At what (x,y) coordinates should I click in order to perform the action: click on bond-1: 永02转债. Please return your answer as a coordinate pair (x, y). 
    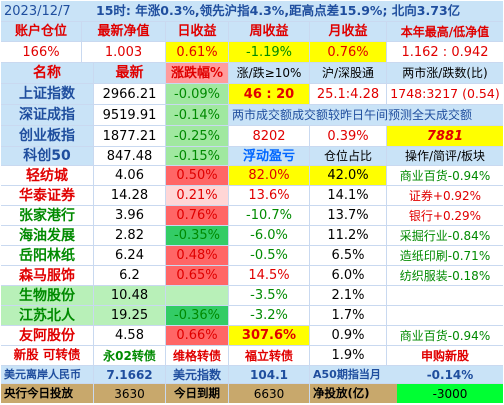
    Looking at the image, I should click on (129, 355).